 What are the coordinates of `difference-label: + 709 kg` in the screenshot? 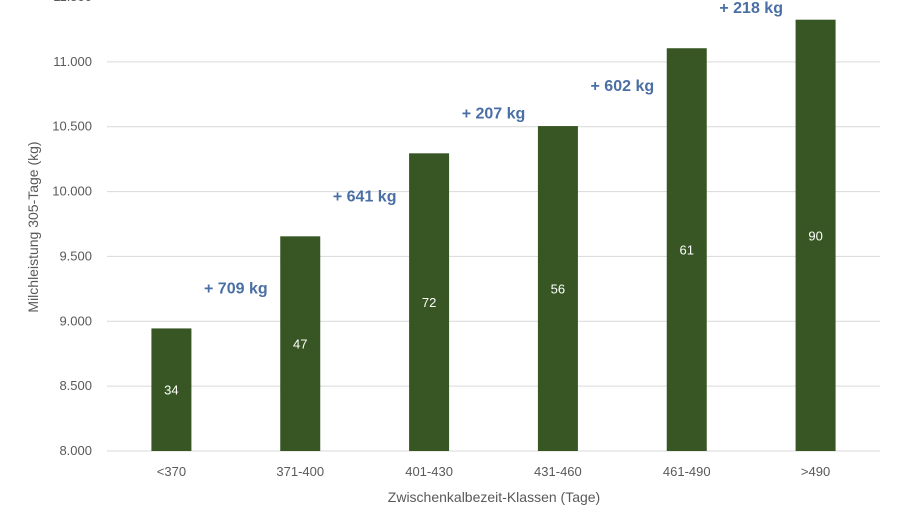 It's located at (236, 288).